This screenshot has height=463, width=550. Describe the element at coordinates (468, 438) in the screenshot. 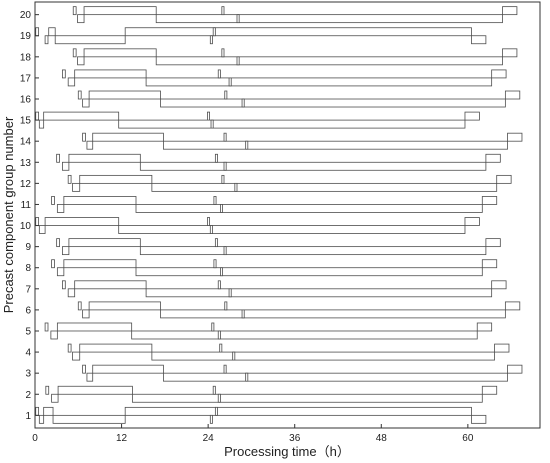

I see `x-tick-label-60: 60` at that location.